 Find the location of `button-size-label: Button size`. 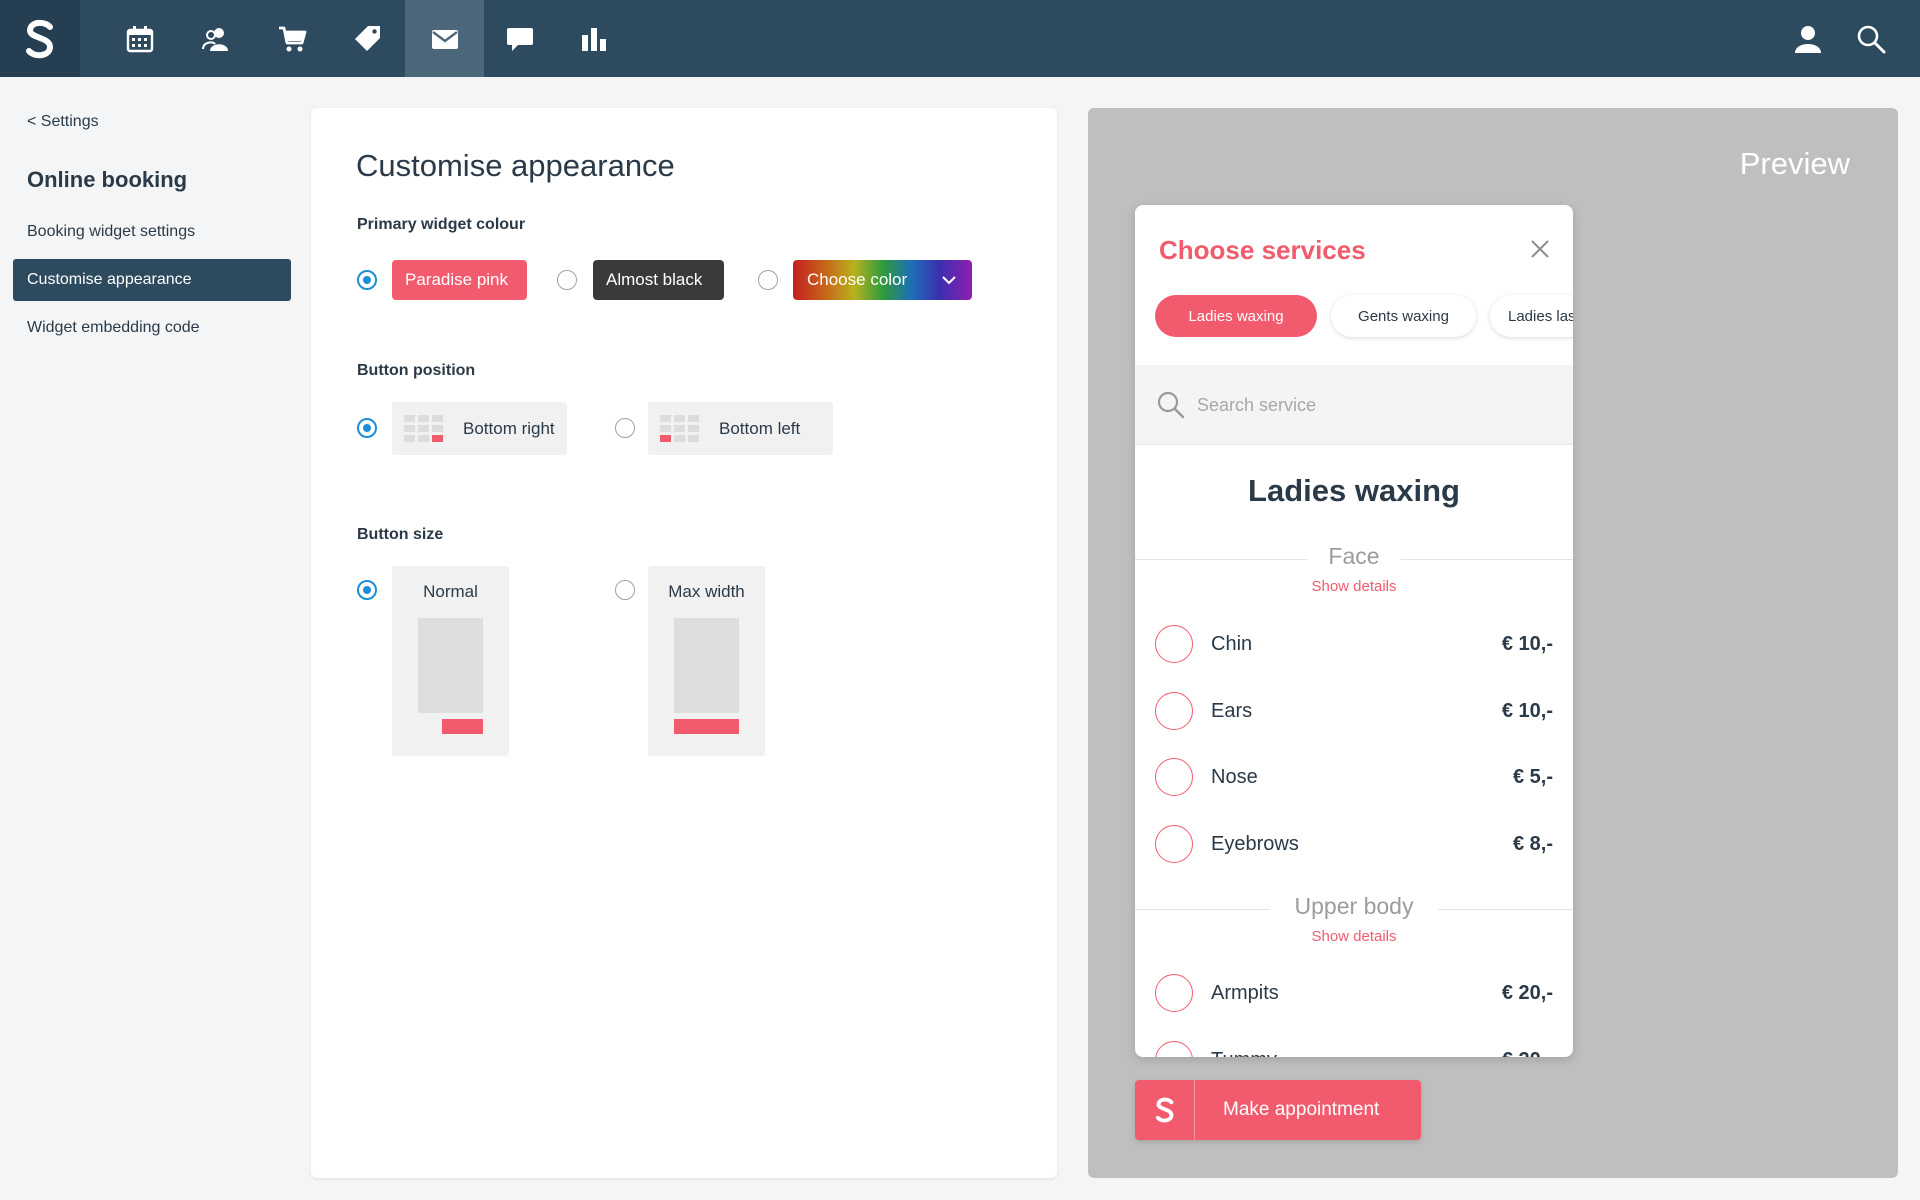

button-size-label: Button size is located at coordinates (400, 534).